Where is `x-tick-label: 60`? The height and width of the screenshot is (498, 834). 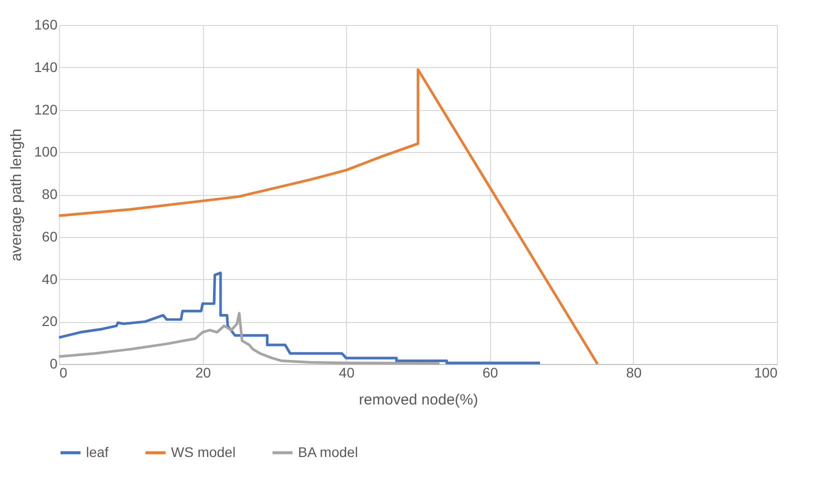 x-tick-label: 60 is located at coordinates (490, 372).